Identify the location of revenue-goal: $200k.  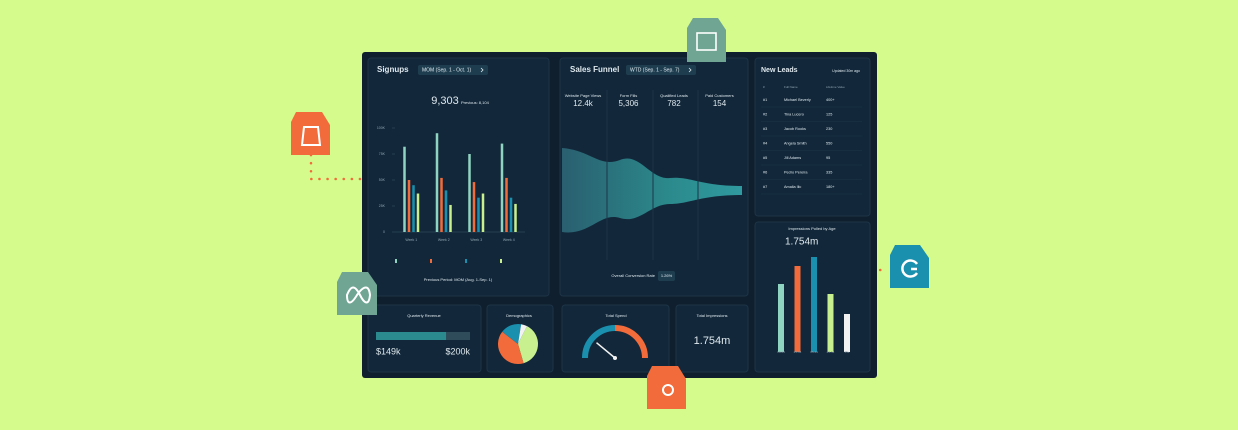
(457, 351).